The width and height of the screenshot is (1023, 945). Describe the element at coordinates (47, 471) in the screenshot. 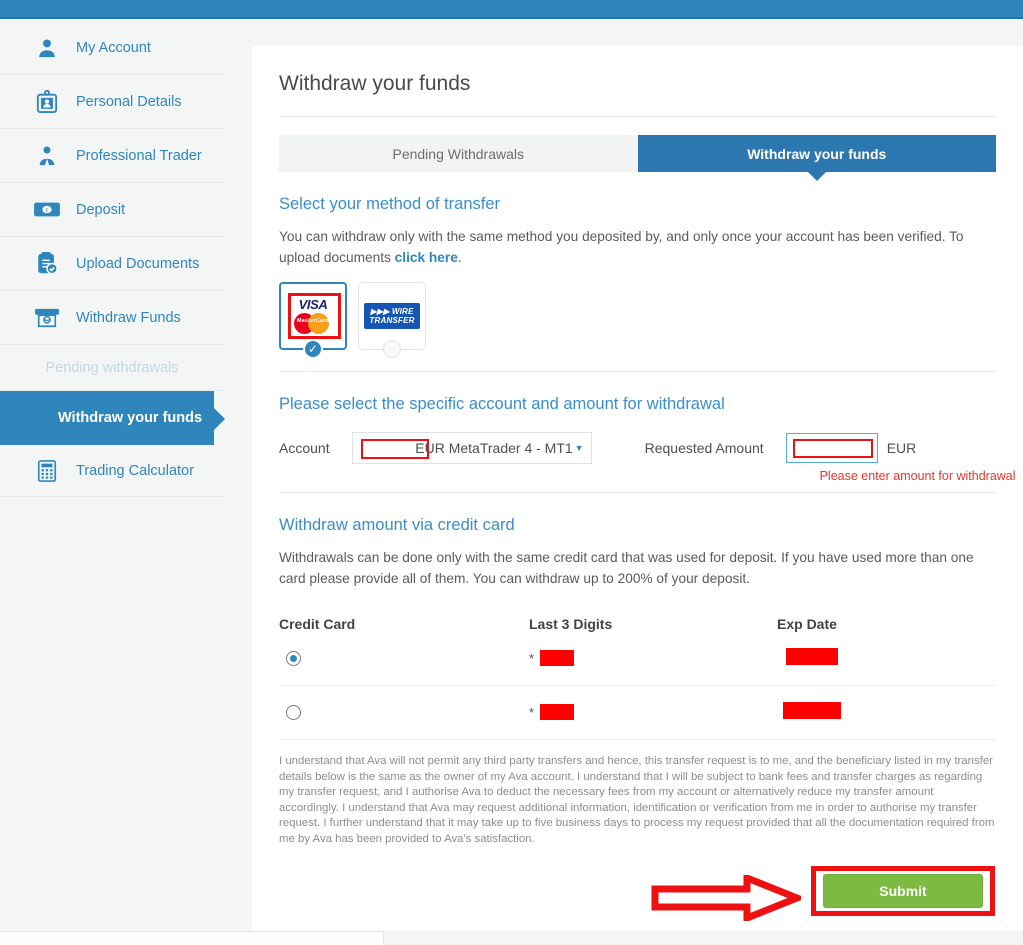

I see `calculator-icon` at that location.